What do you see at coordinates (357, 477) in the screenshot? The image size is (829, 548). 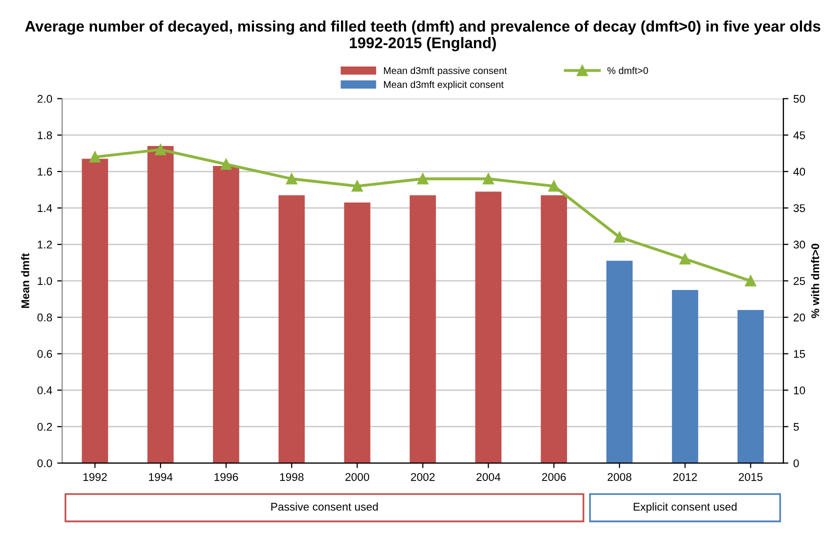 I see `x-tick-label: 2000` at bounding box center [357, 477].